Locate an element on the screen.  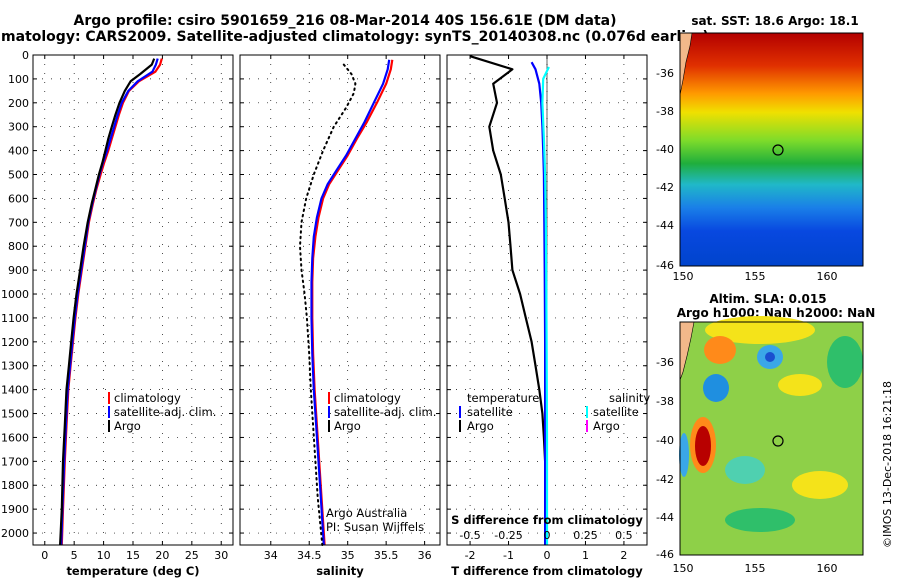
sla-map-title-1: Altim. SLA: 0.015 is located at coordinates (767, 299).